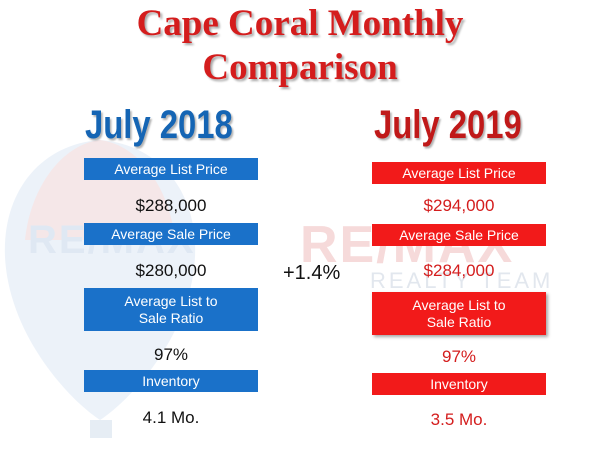  I want to click on list-to-sale-ratio-value-2019: 97%, so click(459, 356).